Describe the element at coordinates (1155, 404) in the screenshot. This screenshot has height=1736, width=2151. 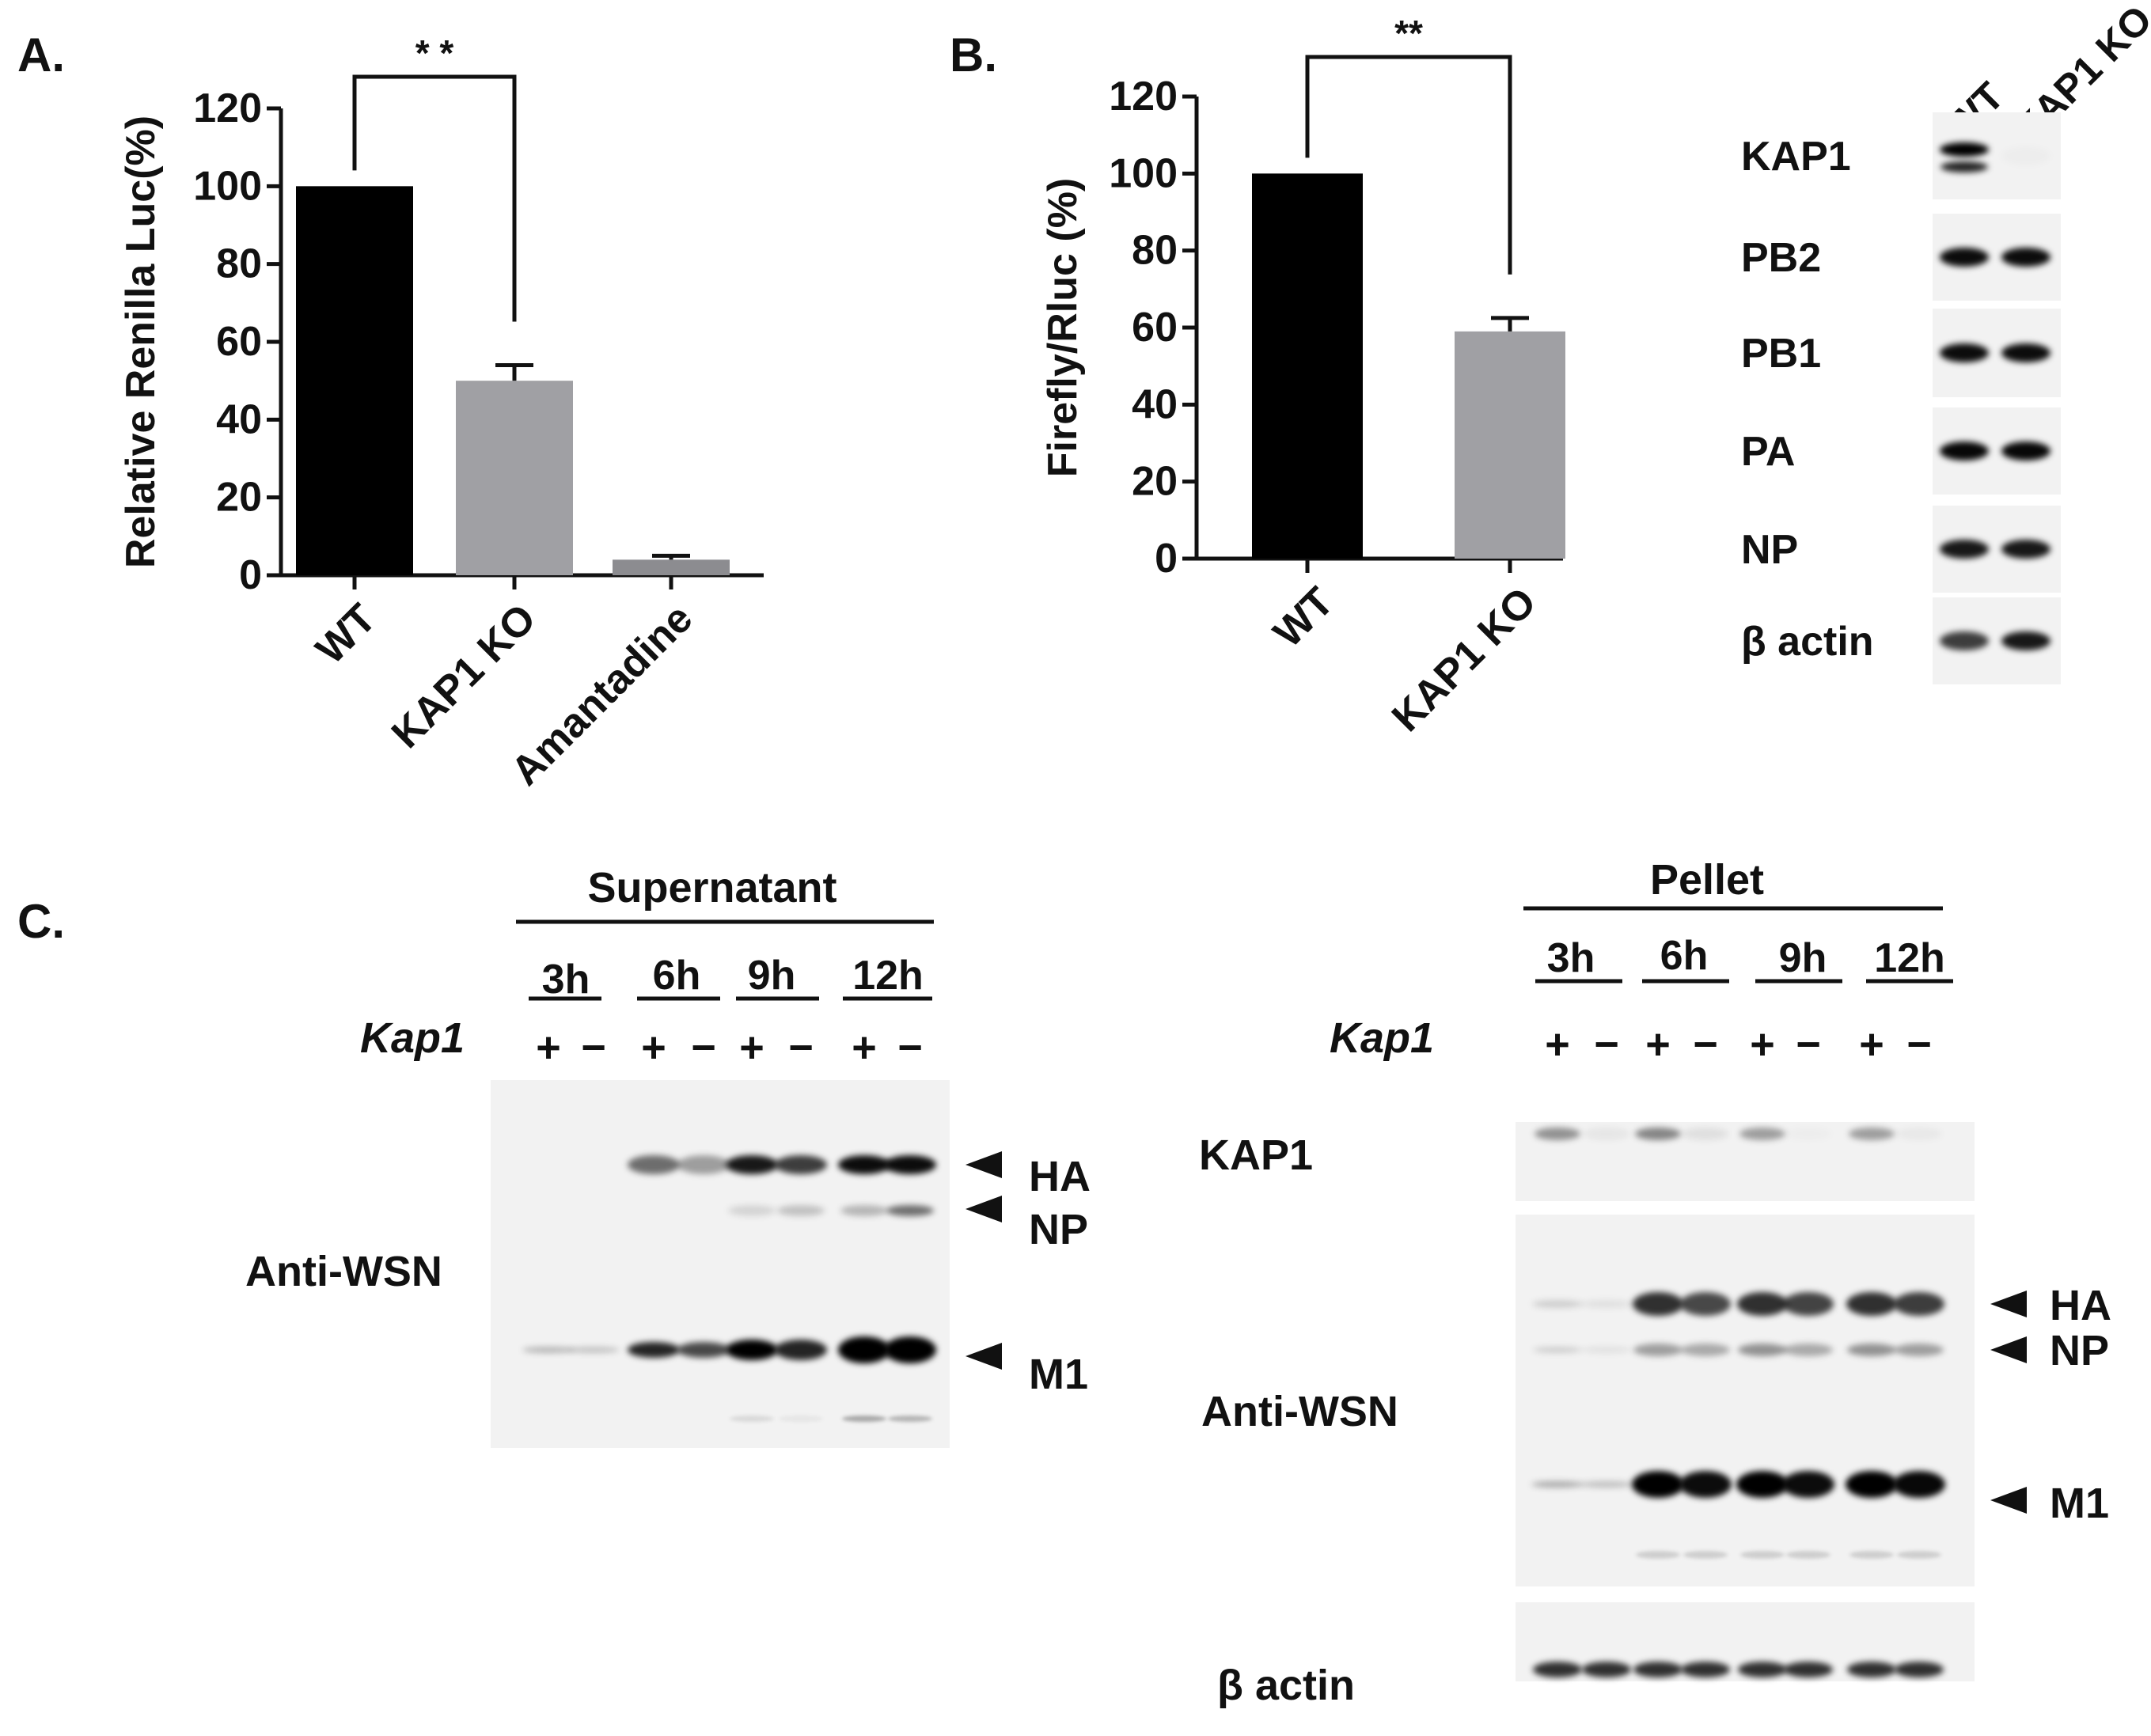
I see `chart-1-ytick-label-2: 40` at that location.